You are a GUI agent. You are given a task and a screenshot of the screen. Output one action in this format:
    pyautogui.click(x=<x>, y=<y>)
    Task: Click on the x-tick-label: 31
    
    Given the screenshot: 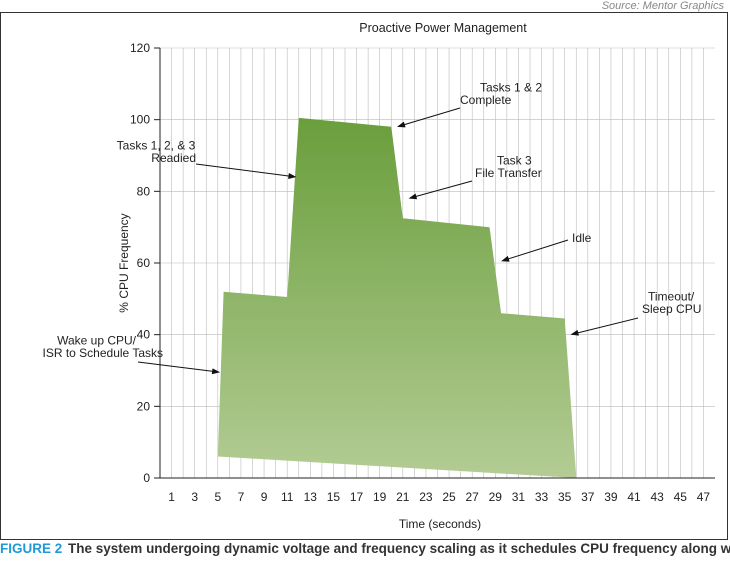 What is the action you would take?
    pyautogui.click(x=519, y=497)
    